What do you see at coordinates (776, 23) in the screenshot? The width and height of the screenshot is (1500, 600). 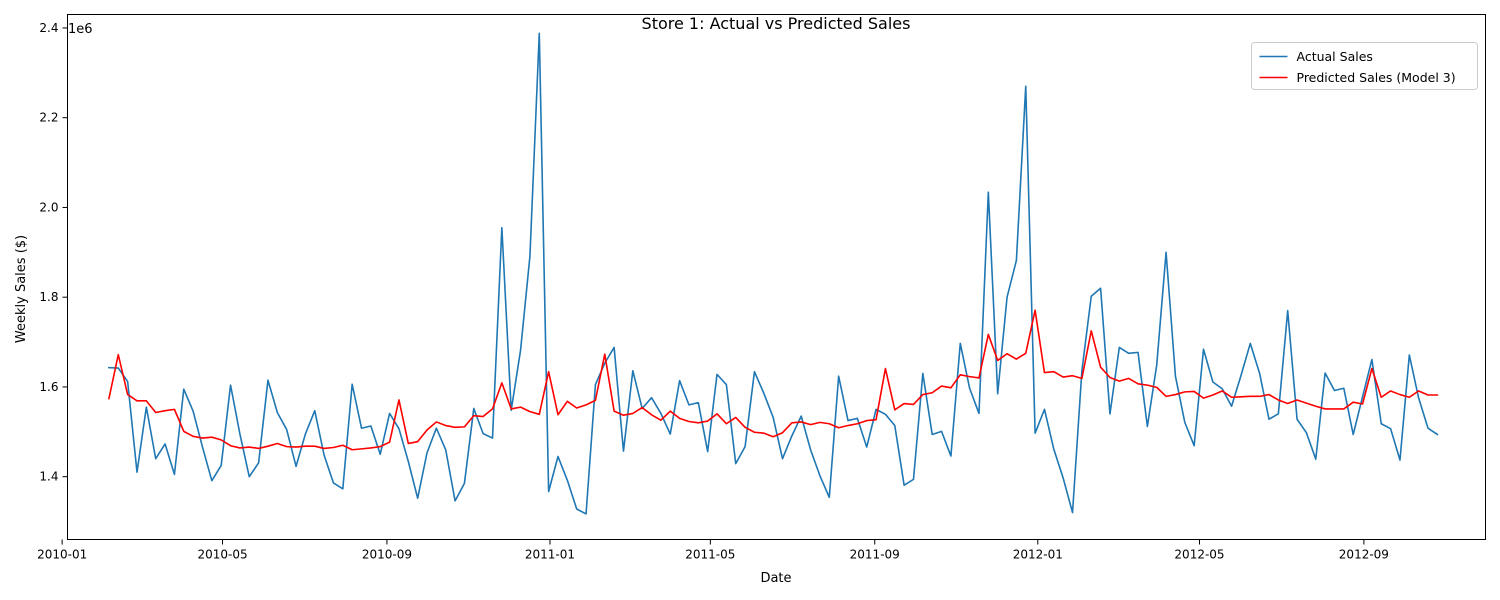 I see `chart-title: Store 1: Actual vs Predicted Sales` at bounding box center [776, 23].